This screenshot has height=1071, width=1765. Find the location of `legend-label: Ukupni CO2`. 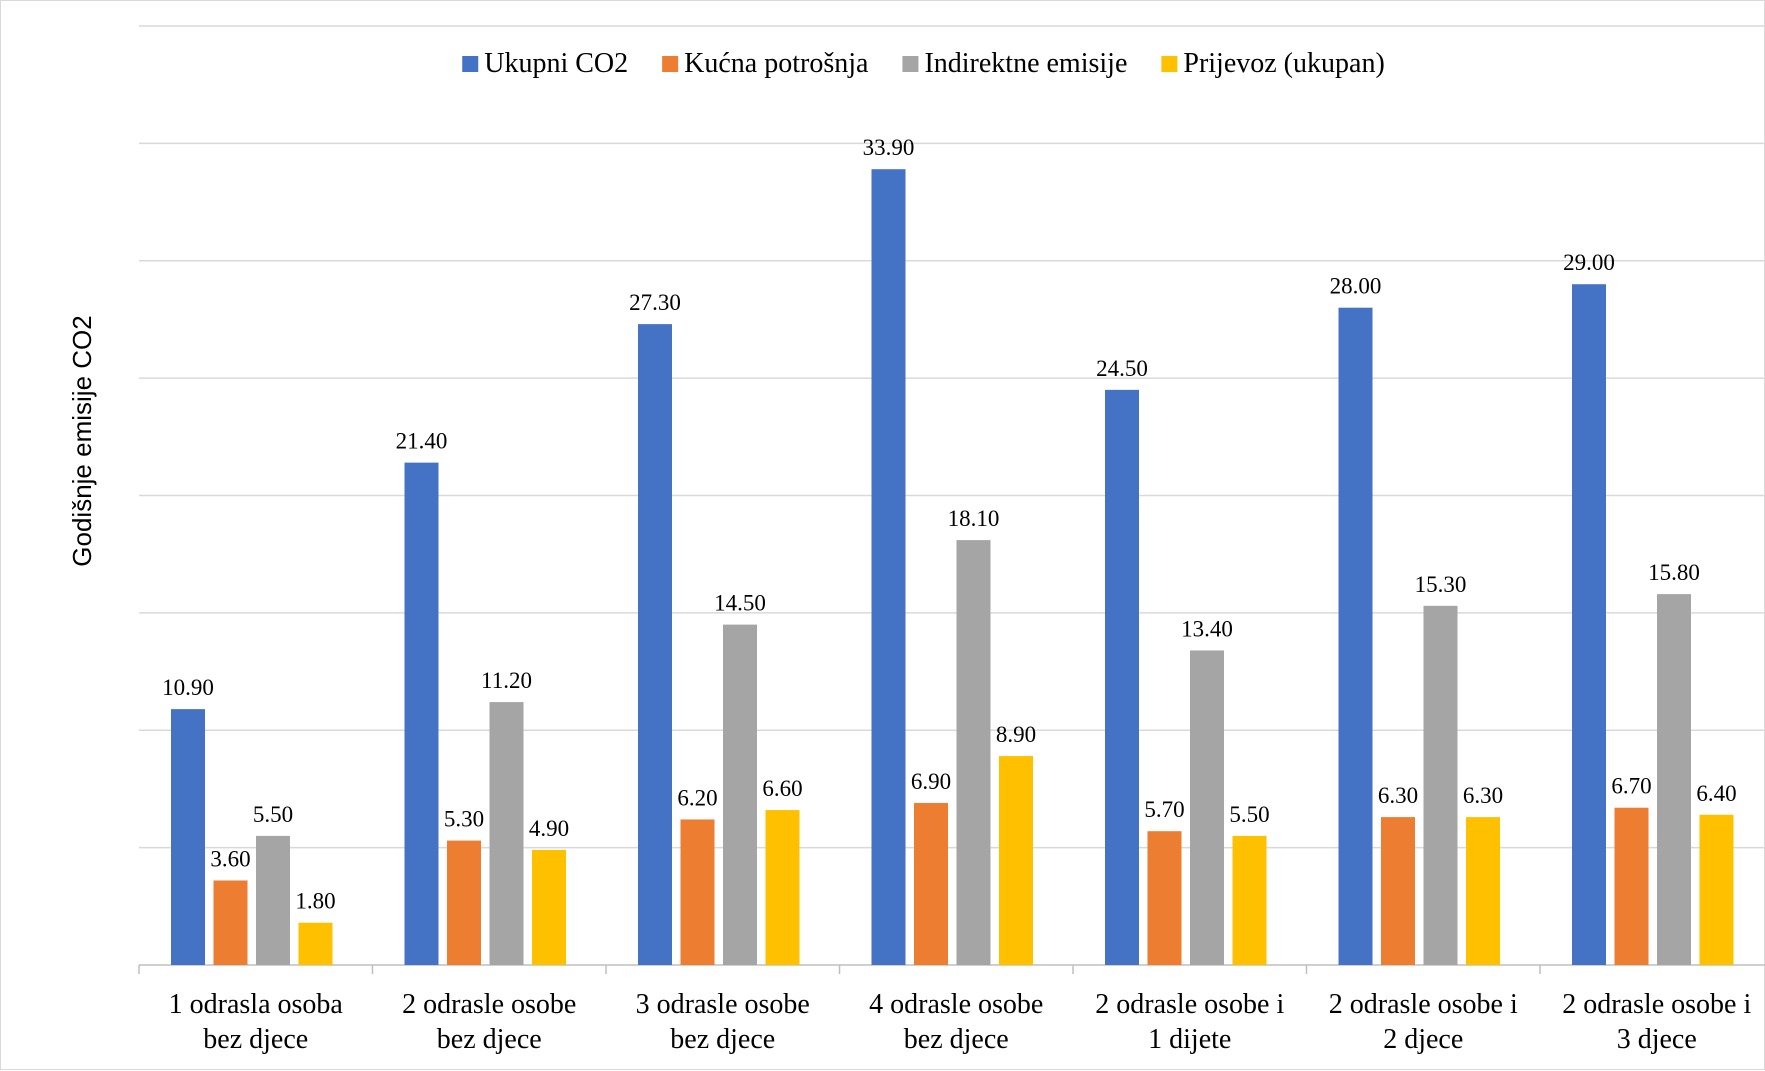

legend-label: Ukupni CO2 is located at coordinates (556, 63).